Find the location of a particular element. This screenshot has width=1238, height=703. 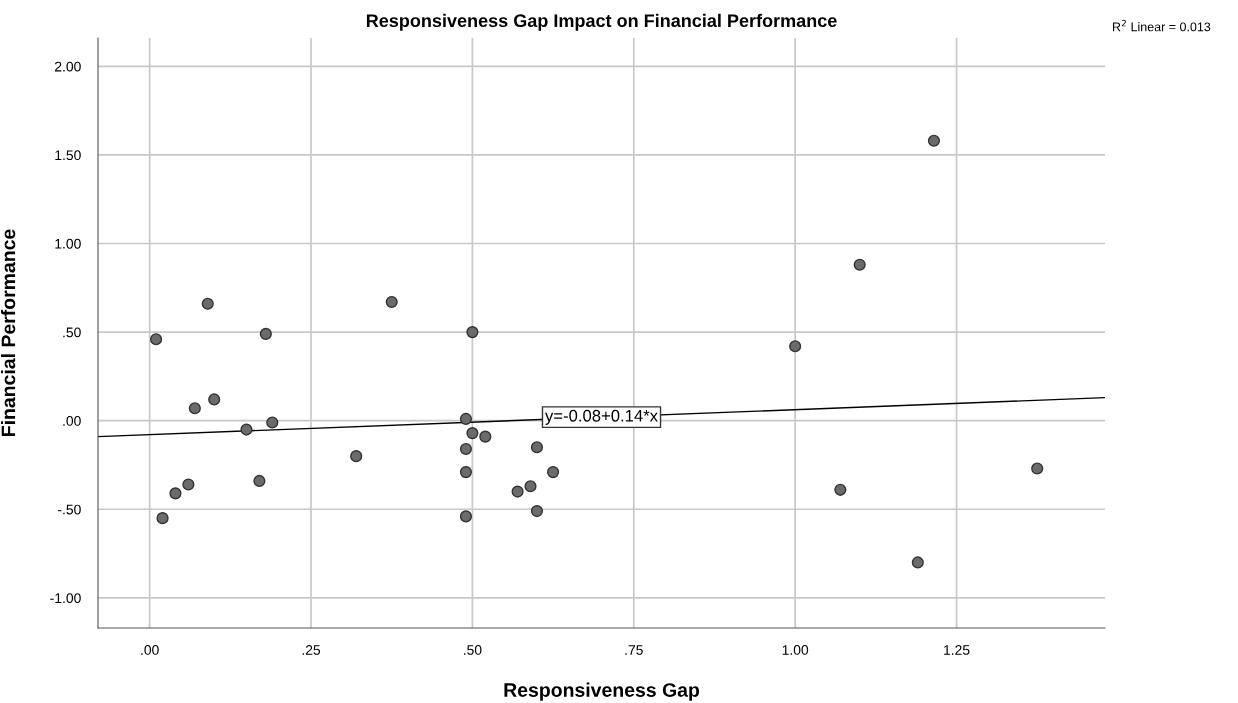

y-tick-label: -1.00 is located at coordinates (65, 598).